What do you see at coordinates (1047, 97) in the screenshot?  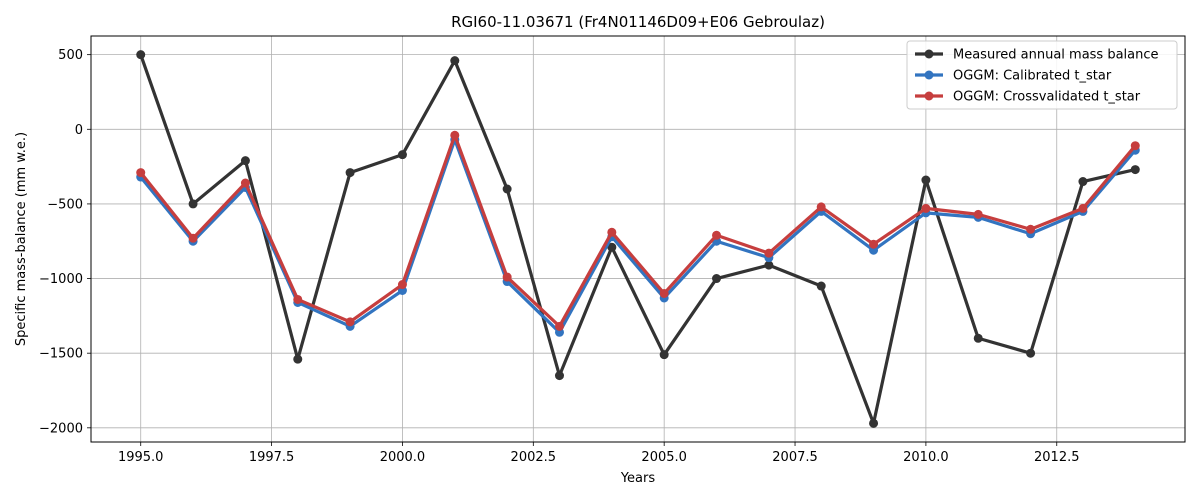 I see `legend-label: OGGM: Crossvalidated t_star` at bounding box center [1047, 97].